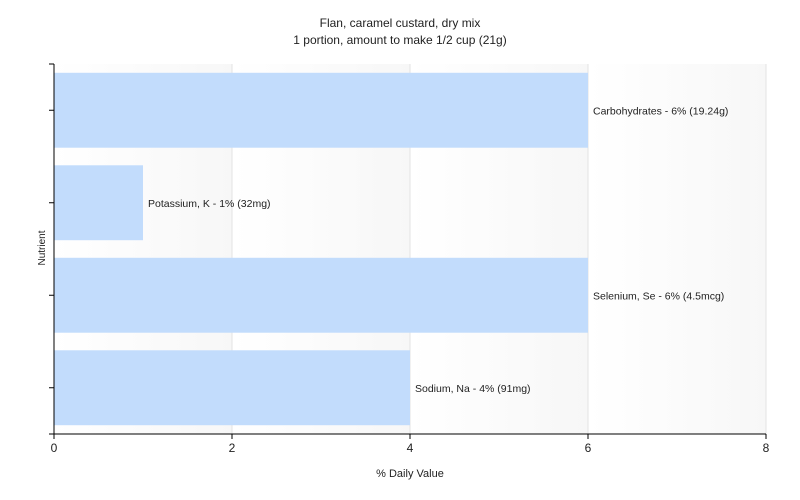 This screenshot has width=800, height=500. Describe the element at coordinates (232, 448) in the screenshot. I see `x-tick-label: 2` at that location.